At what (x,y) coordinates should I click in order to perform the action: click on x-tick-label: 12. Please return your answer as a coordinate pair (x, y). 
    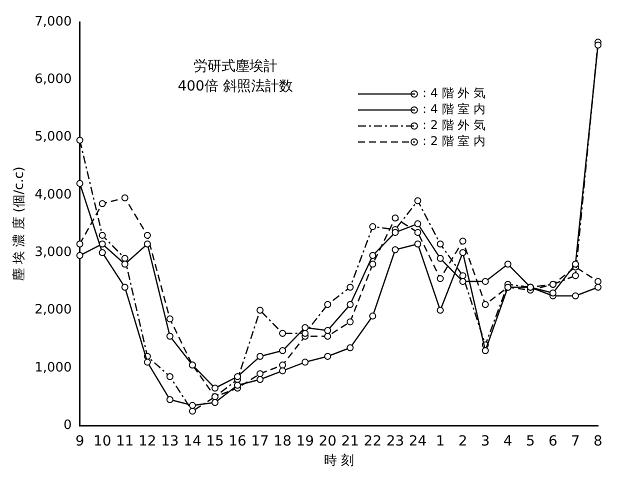
    Looking at the image, I should click on (147, 442).